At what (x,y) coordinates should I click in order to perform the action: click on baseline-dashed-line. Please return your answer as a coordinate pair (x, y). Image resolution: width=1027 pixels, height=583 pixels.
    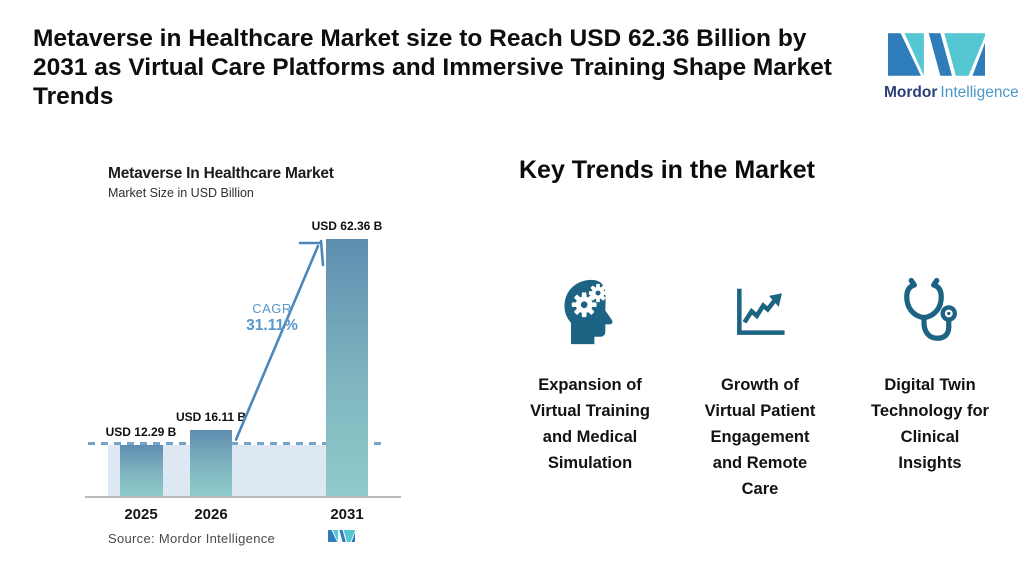
    Looking at the image, I should click on (235, 444).